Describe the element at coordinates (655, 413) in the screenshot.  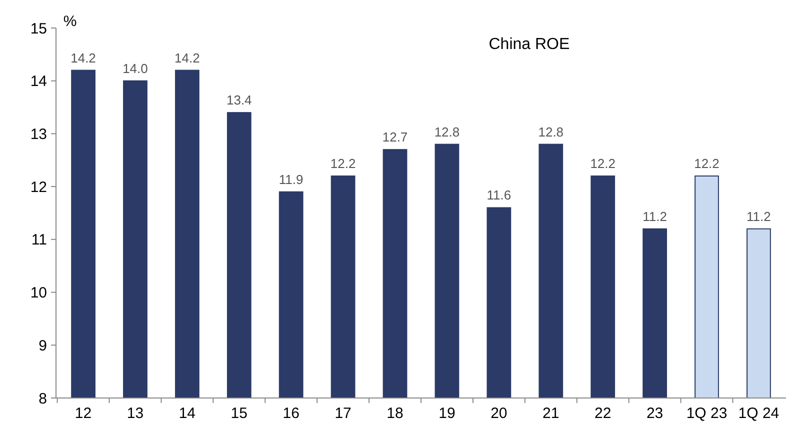
I see `x-tick-label: 23` at that location.